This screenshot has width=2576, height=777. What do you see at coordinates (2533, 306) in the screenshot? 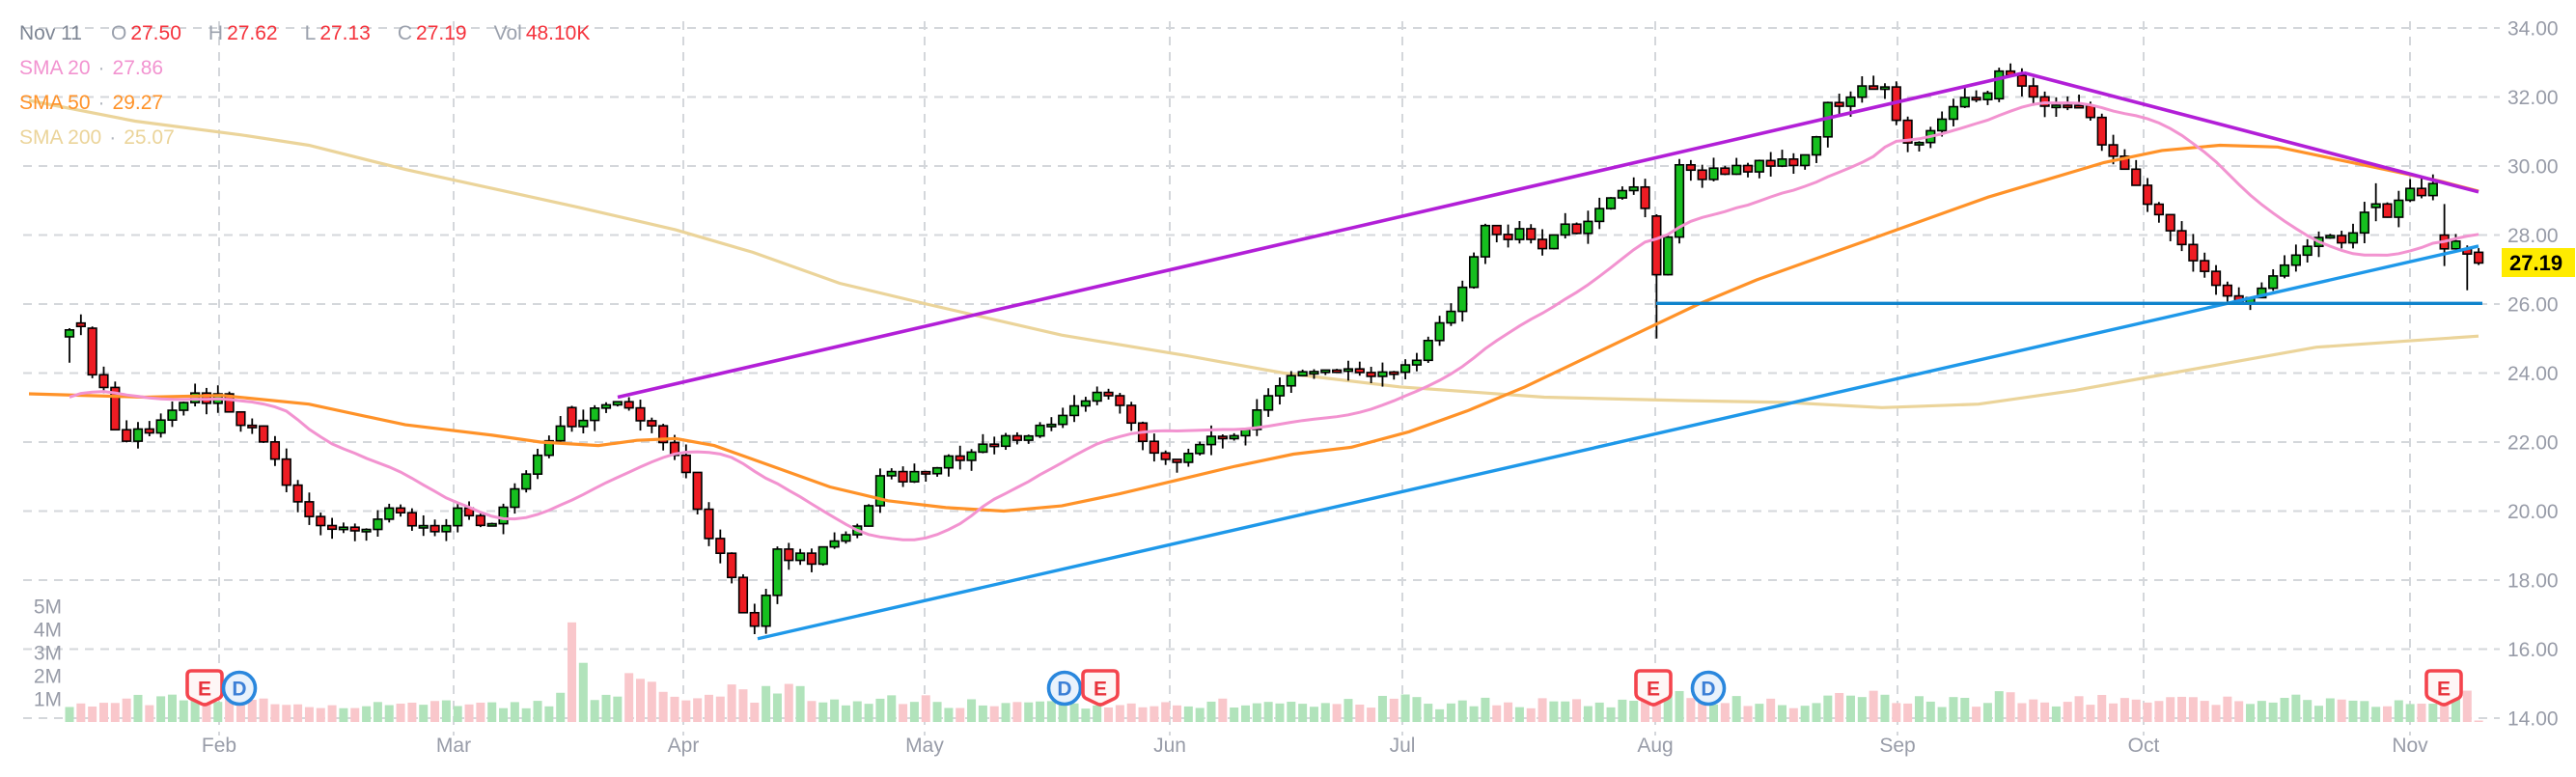
I see `svg-text: 26.00` at bounding box center [2533, 306].